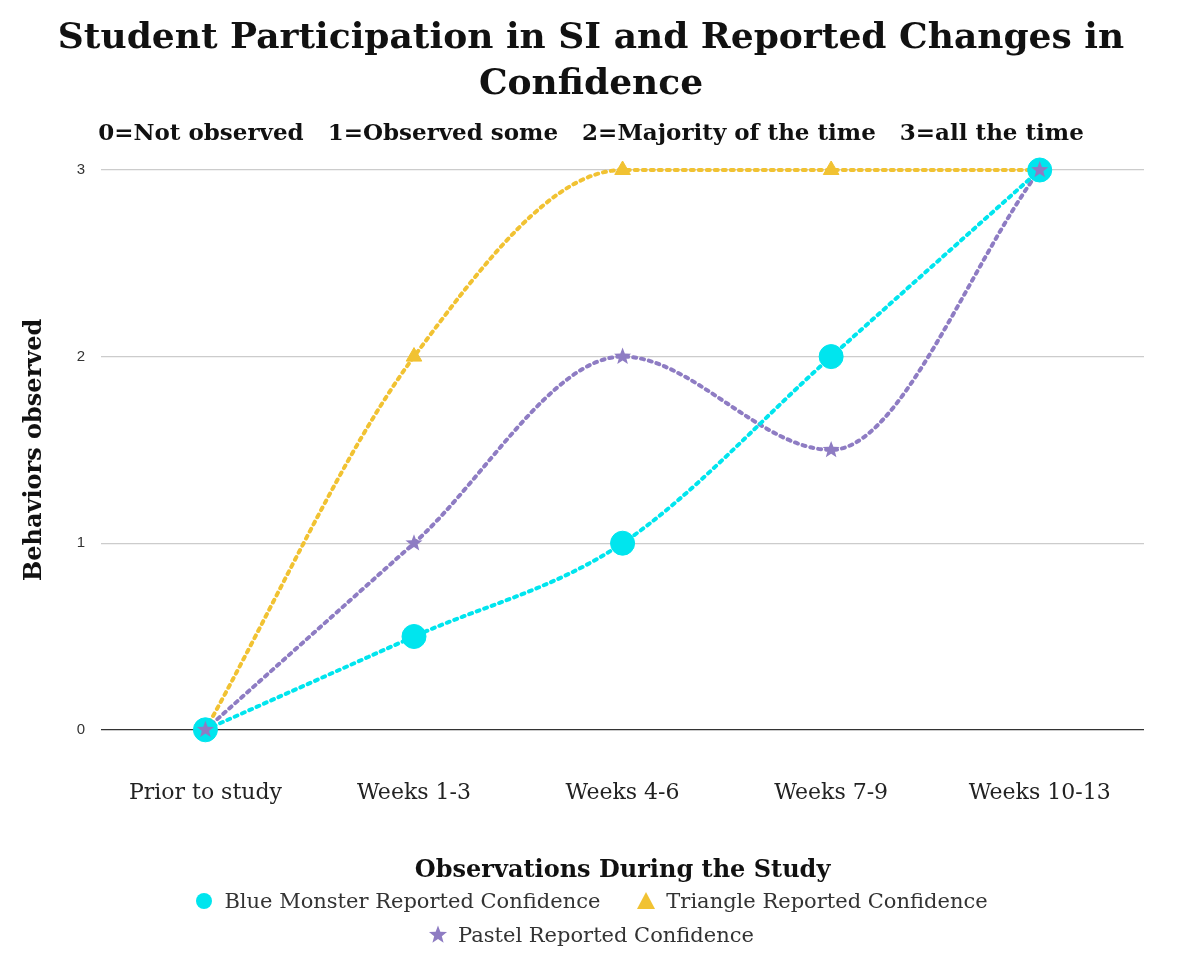  What do you see at coordinates (606, 935) in the screenshot?
I see `legend-label: Pastel Reported Confidence` at bounding box center [606, 935].